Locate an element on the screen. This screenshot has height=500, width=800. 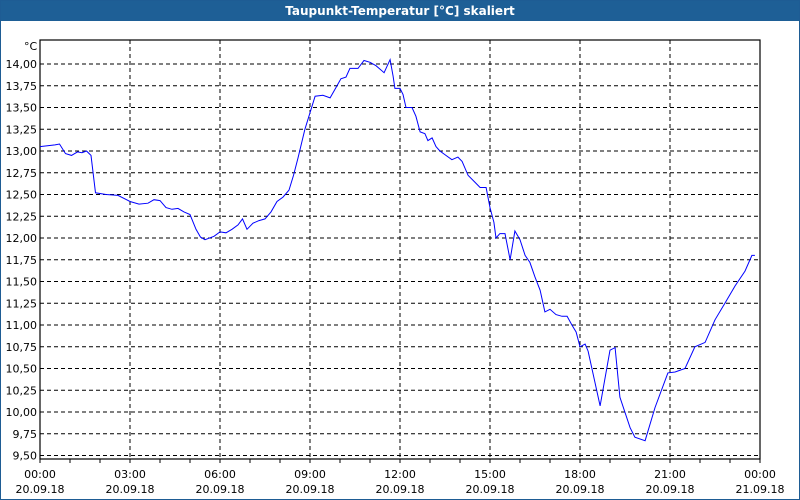
y-axis-unit-label: °C is located at coordinates (31, 46).